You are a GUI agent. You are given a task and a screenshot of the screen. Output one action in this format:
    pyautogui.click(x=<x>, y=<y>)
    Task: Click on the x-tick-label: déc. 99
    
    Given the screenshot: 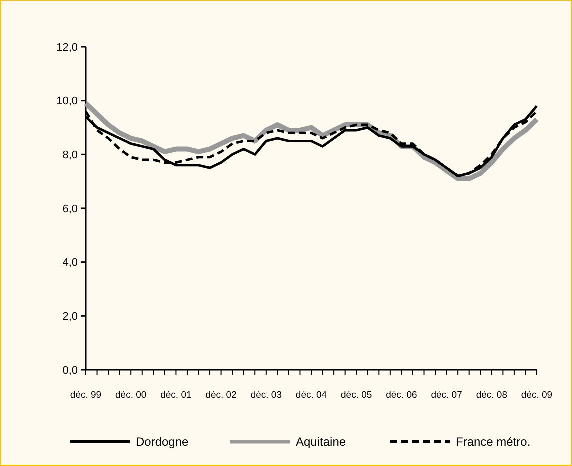 What is the action you would take?
    pyautogui.click(x=86, y=395)
    